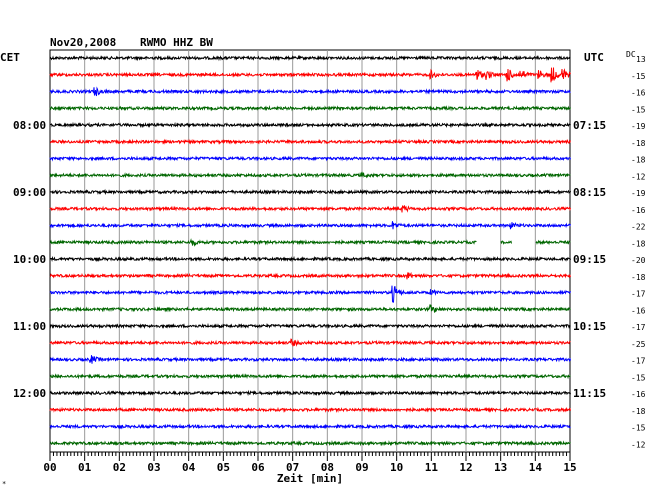  Describe the element at coordinates (85, 467) in the screenshot. I see `x-tick-label: 01` at that location.